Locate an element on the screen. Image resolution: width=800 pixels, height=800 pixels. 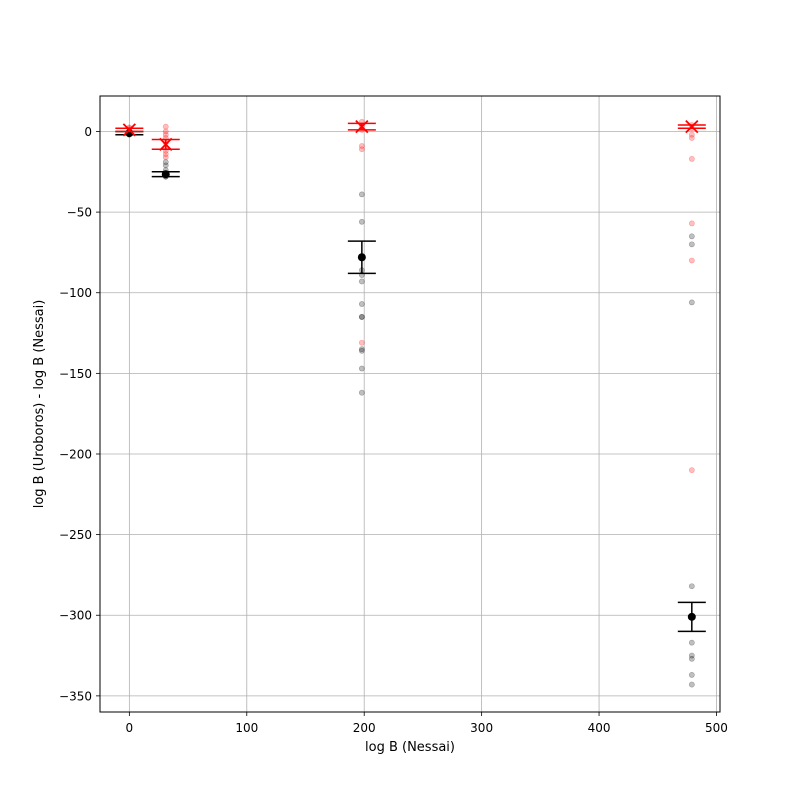
y-axis-label: log B (Uroboros) - log B (Nessai) is located at coordinates (39, 404).